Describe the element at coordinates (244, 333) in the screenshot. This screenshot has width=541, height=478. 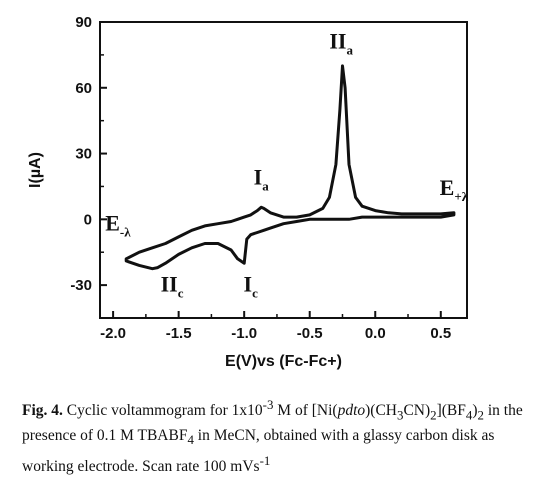
I see `x-tick-label: -1.0` at that location.